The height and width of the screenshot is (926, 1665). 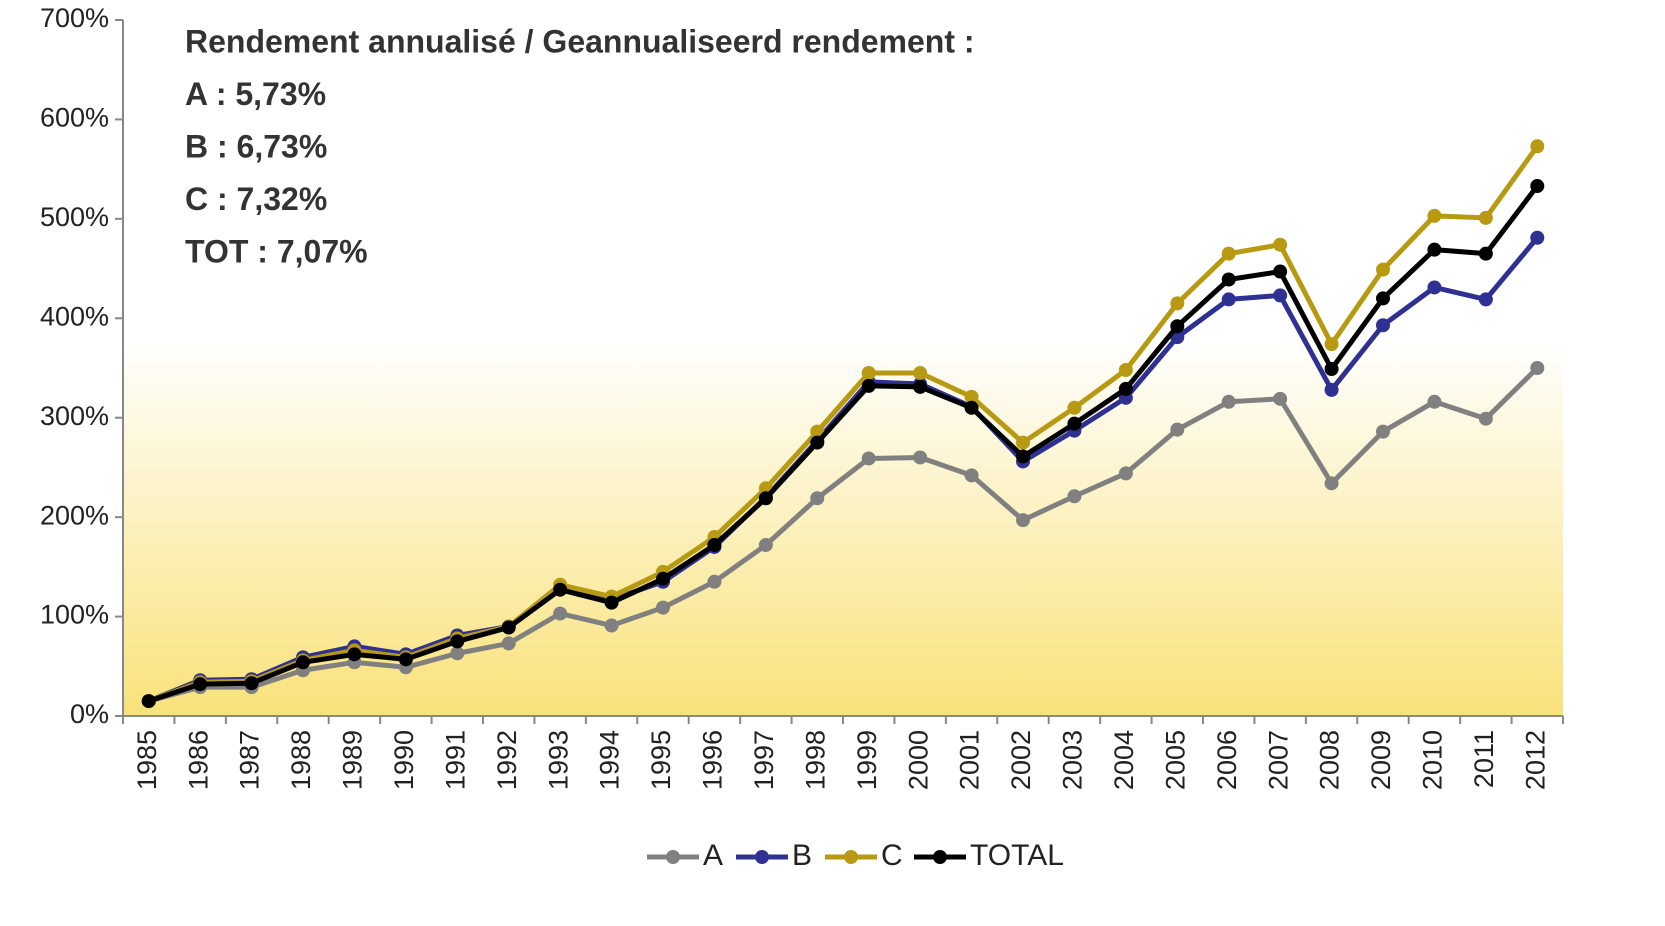 I want to click on x-tick-label: 1993, so click(x=558, y=760).